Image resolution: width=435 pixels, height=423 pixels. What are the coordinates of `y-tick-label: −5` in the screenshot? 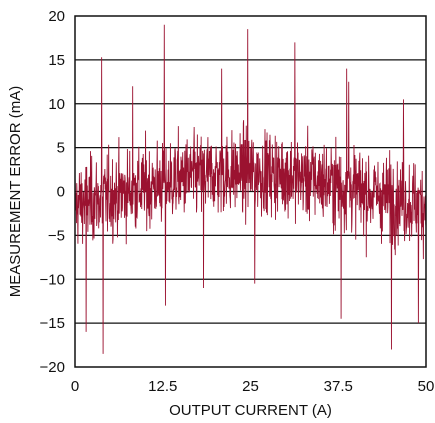 It's located at (56, 235).